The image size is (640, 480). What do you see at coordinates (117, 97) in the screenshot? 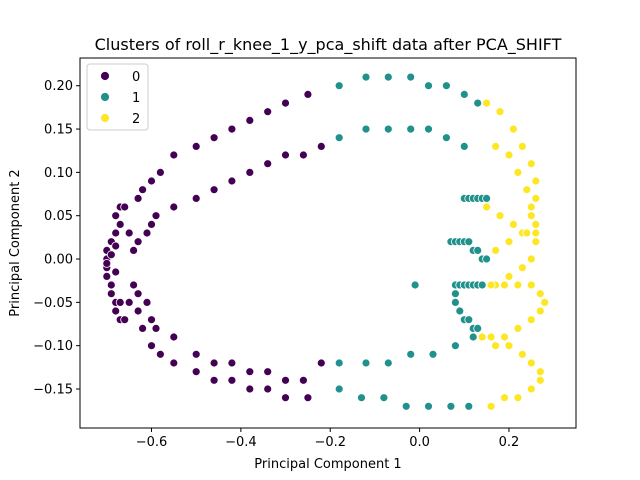
I see `legend: 0 1 2` at bounding box center [117, 97].